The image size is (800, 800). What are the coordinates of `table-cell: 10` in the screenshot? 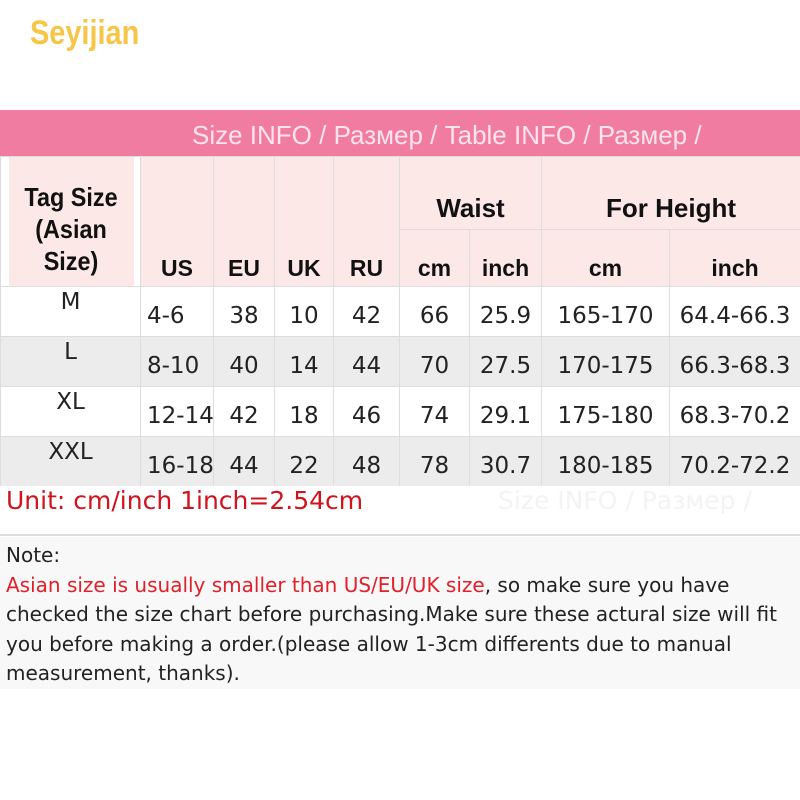 It's located at (304, 311).